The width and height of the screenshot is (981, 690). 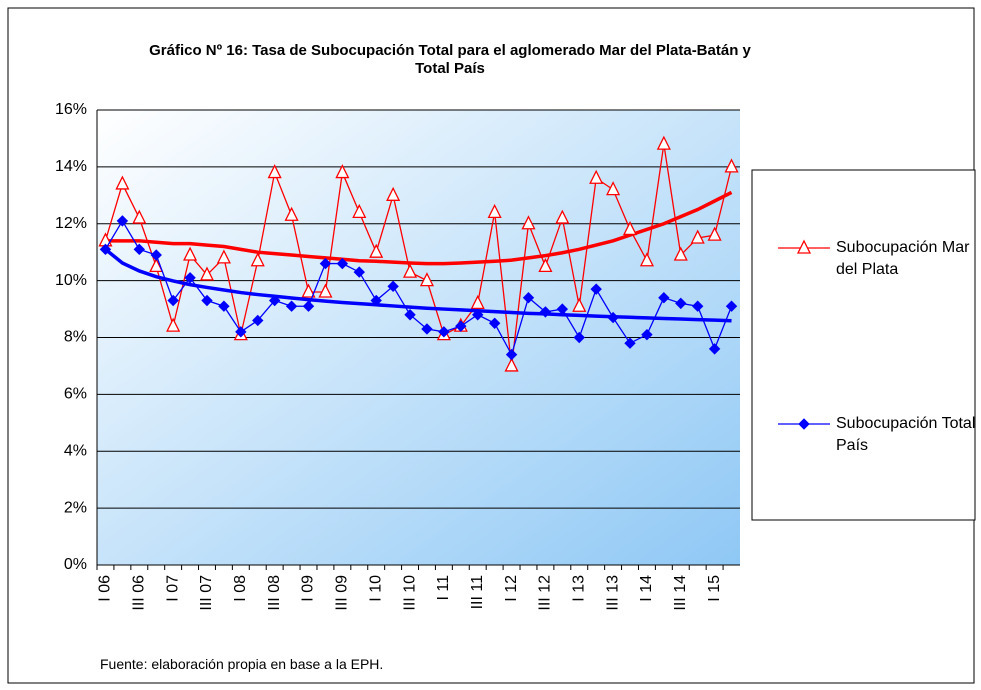 I want to click on x-tick-label: I 06, so click(x=105, y=588).